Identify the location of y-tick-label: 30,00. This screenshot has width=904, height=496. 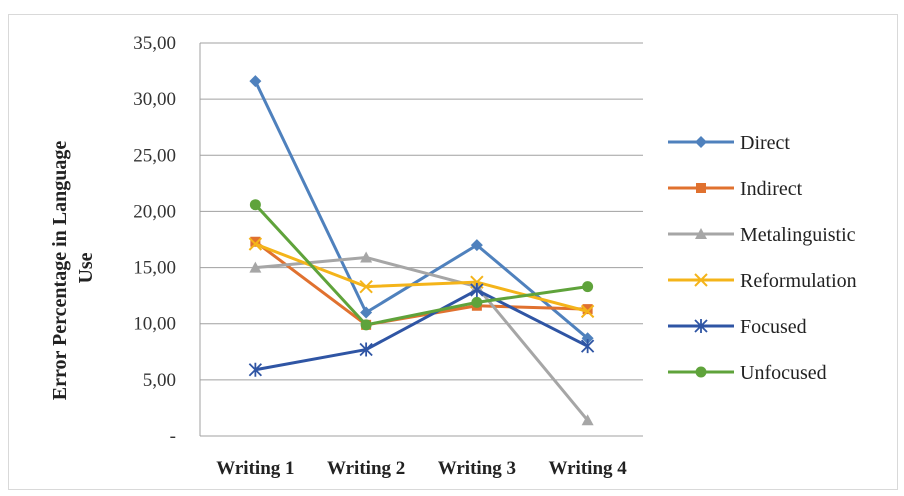
(154, 99).